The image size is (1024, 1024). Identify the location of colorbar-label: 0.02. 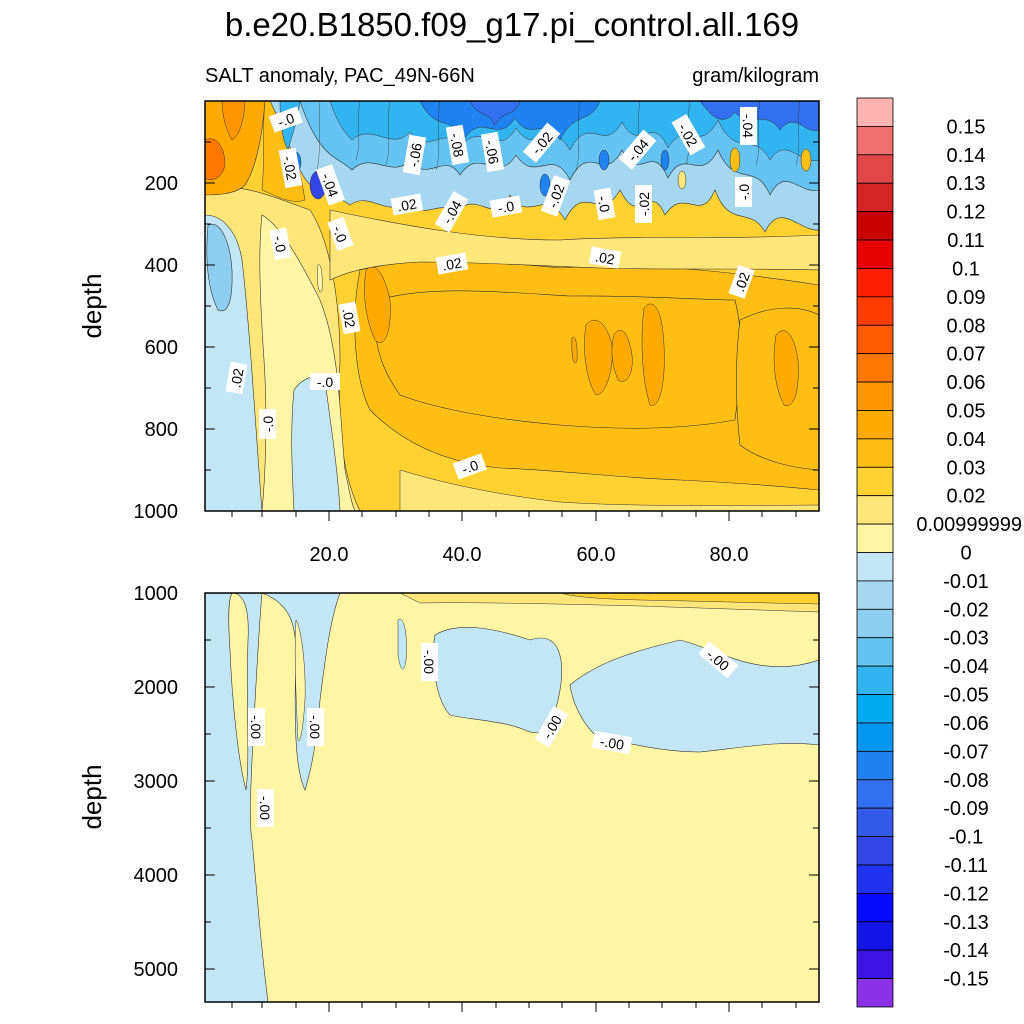
(966, 497).